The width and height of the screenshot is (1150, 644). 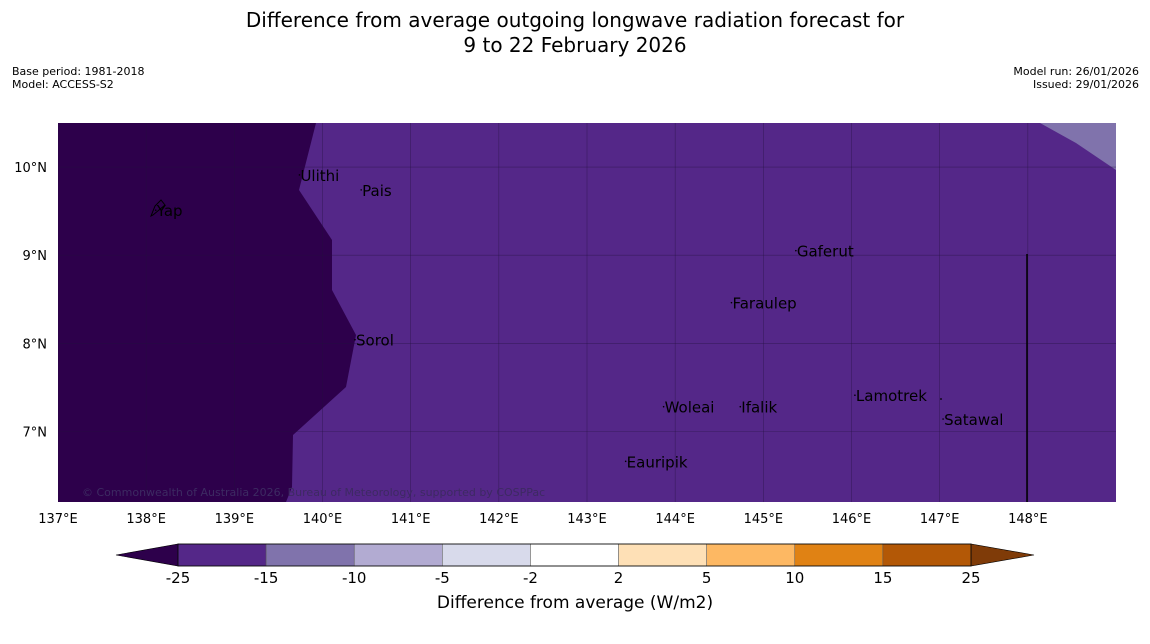 I want to click on place-label: Lamotrek, so click(x=891, y=396).